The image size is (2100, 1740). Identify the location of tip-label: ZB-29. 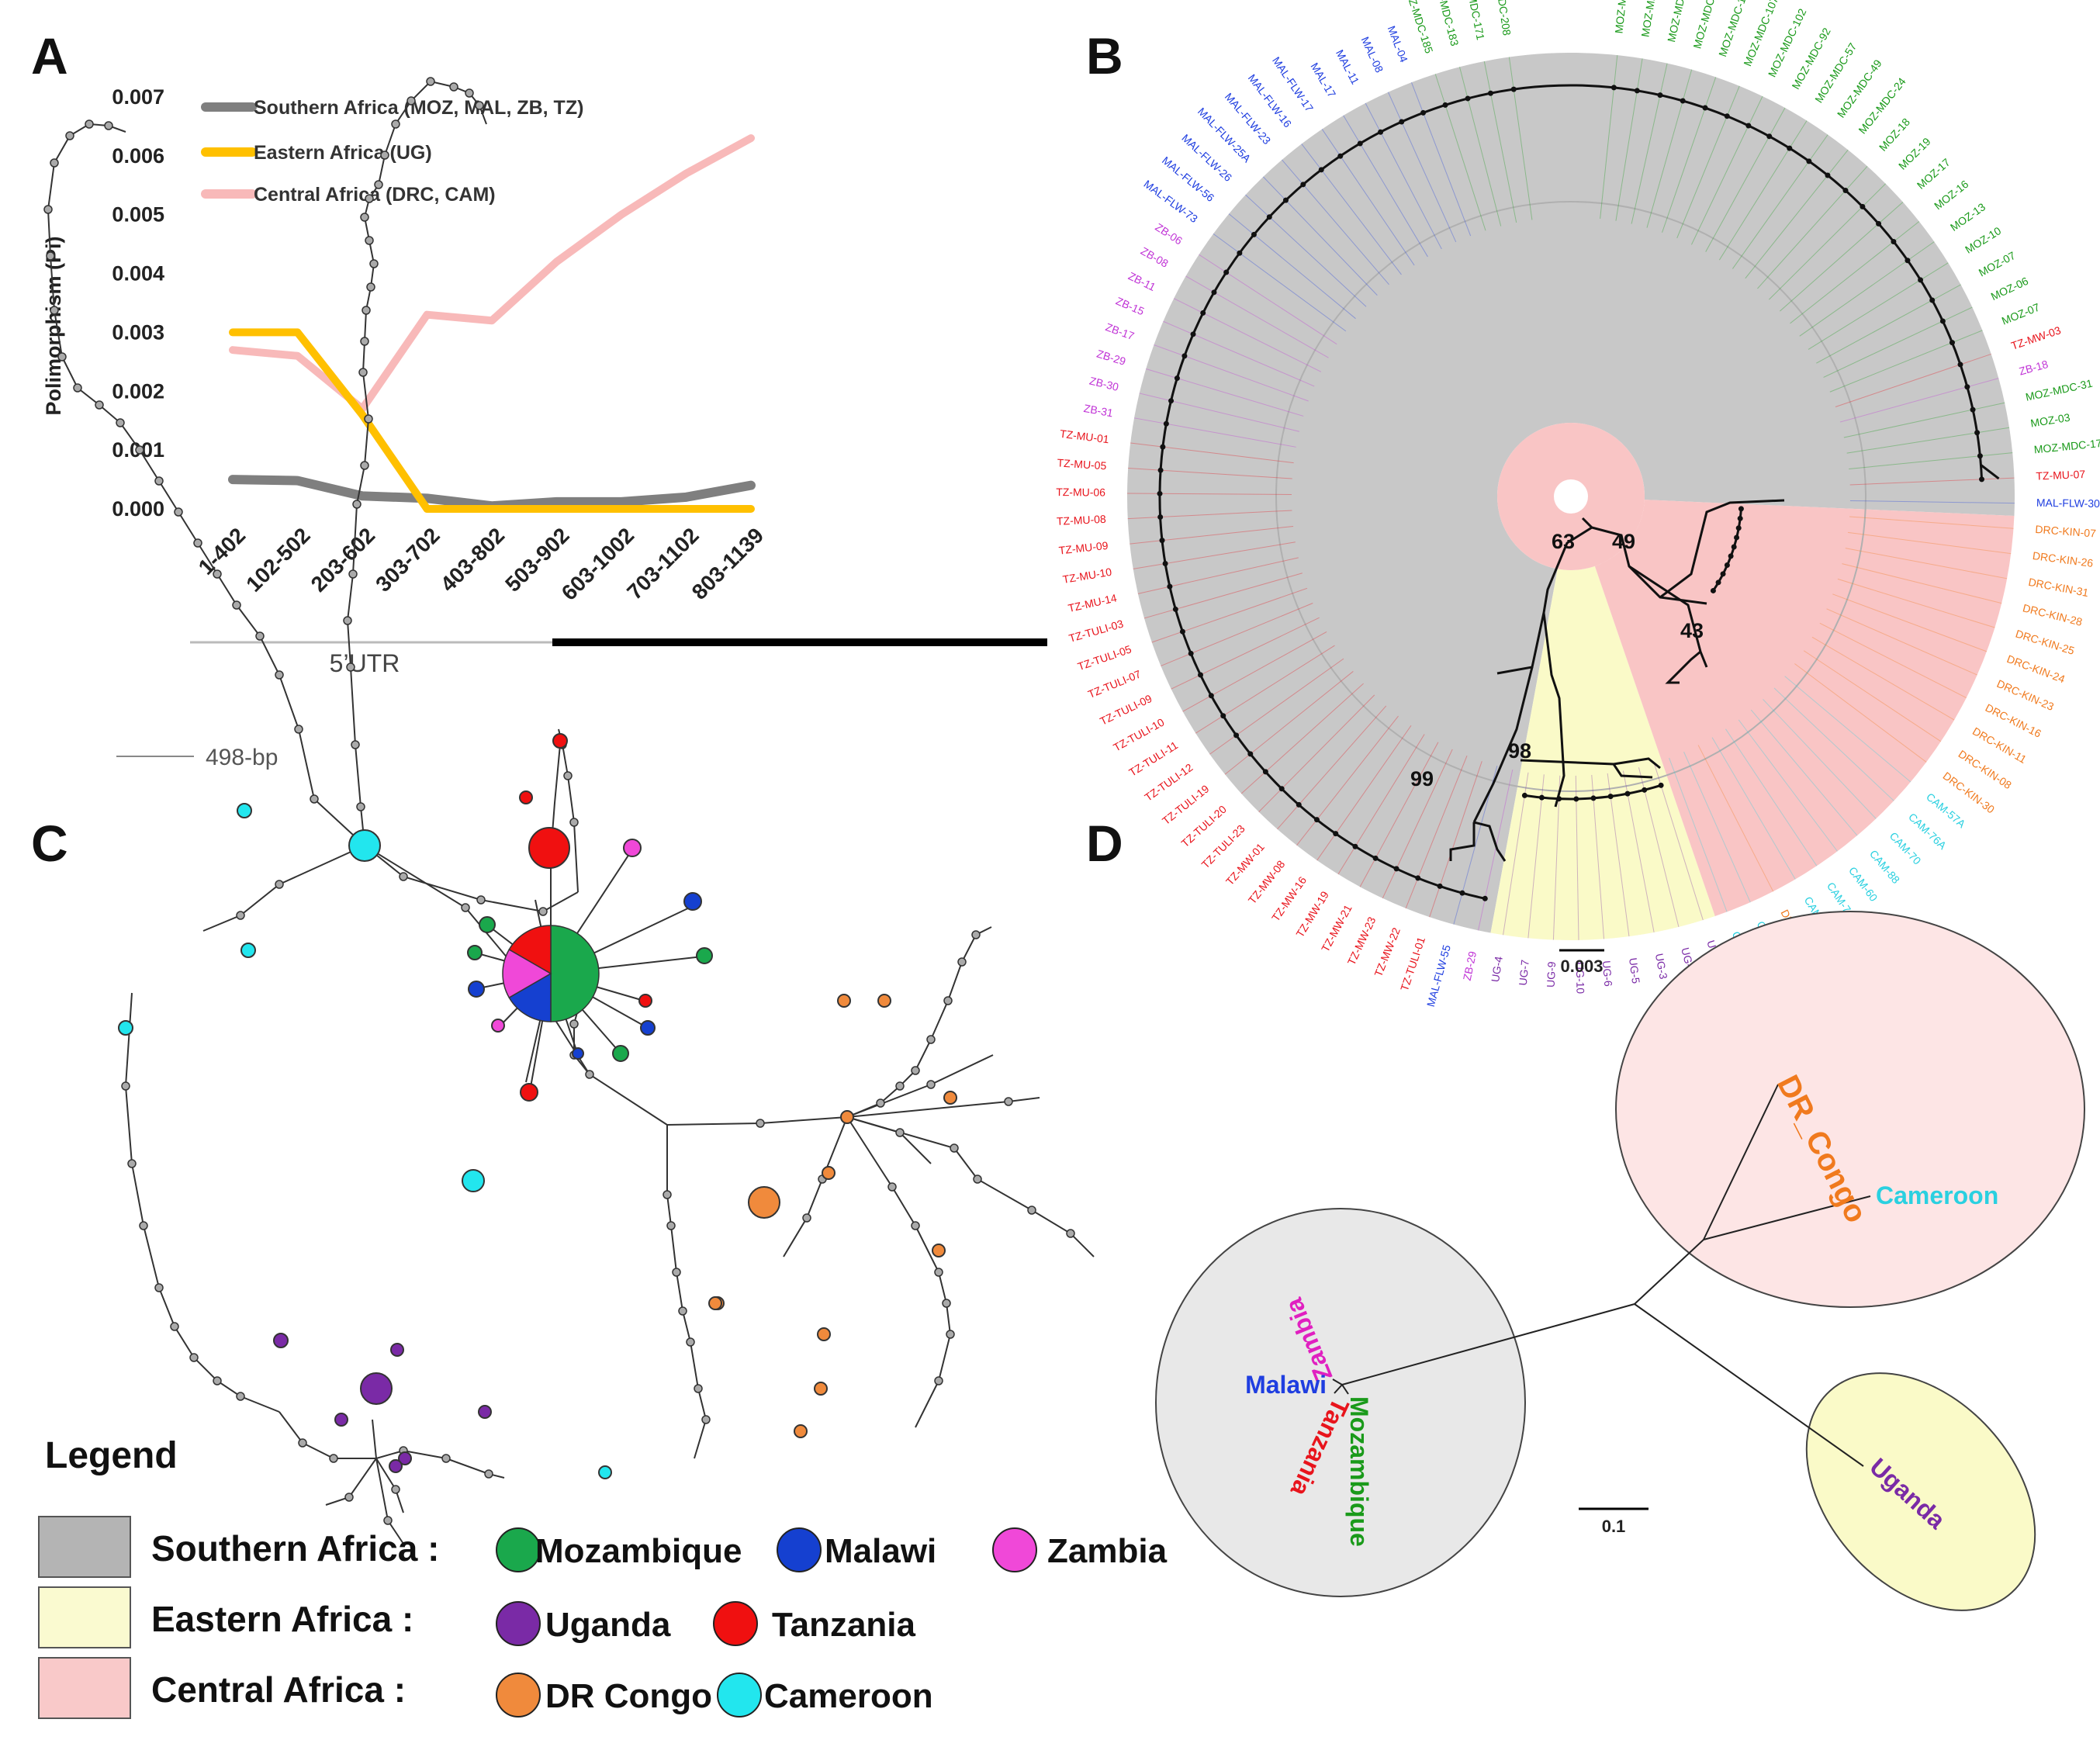
(1470, 966).